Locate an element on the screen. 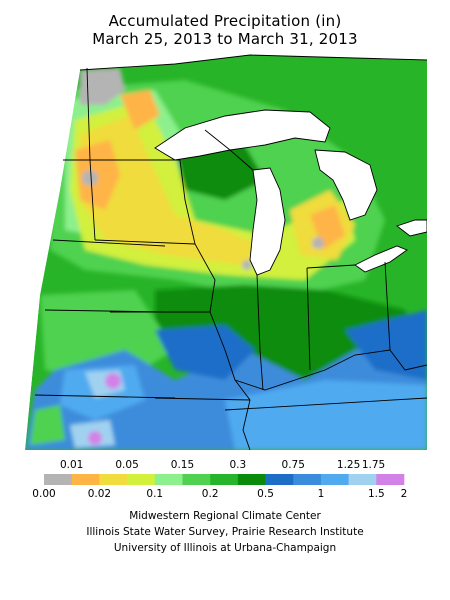  border-ky-tn is located at coordinates (325, 404).